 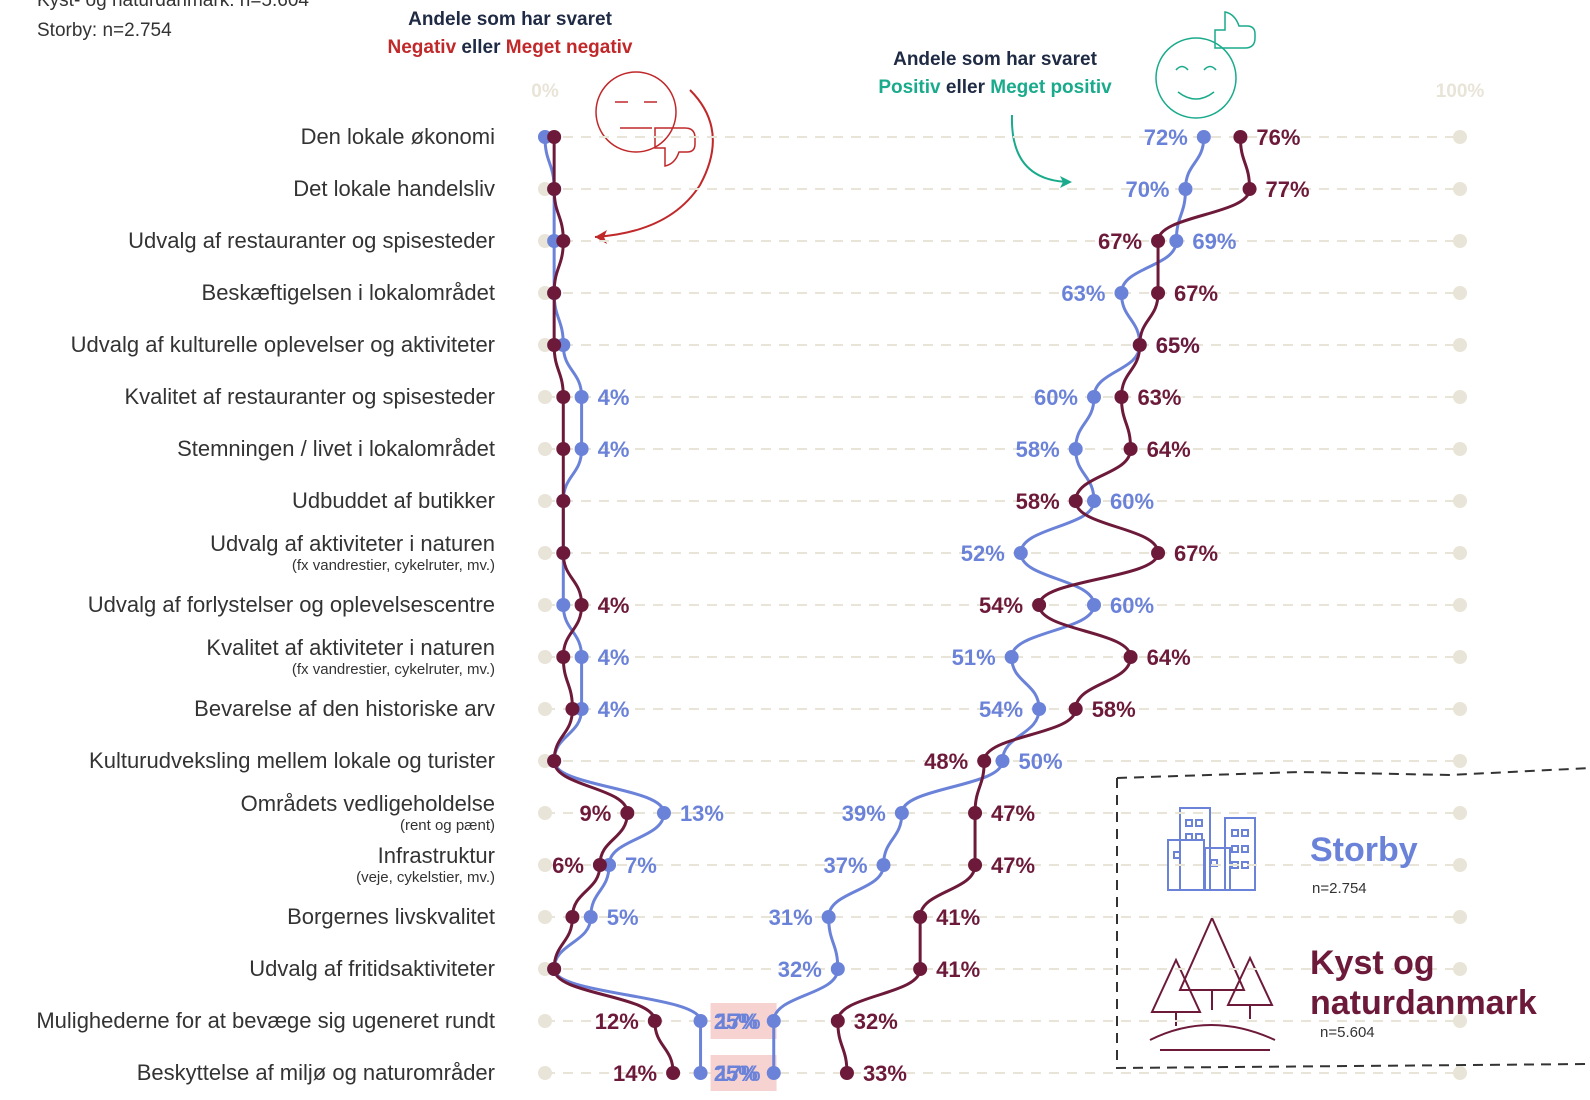 What do you see at coordinates (1178, 345) in the screenshot?
I see `value-label: 65%` at bounding box center [1178, 345].